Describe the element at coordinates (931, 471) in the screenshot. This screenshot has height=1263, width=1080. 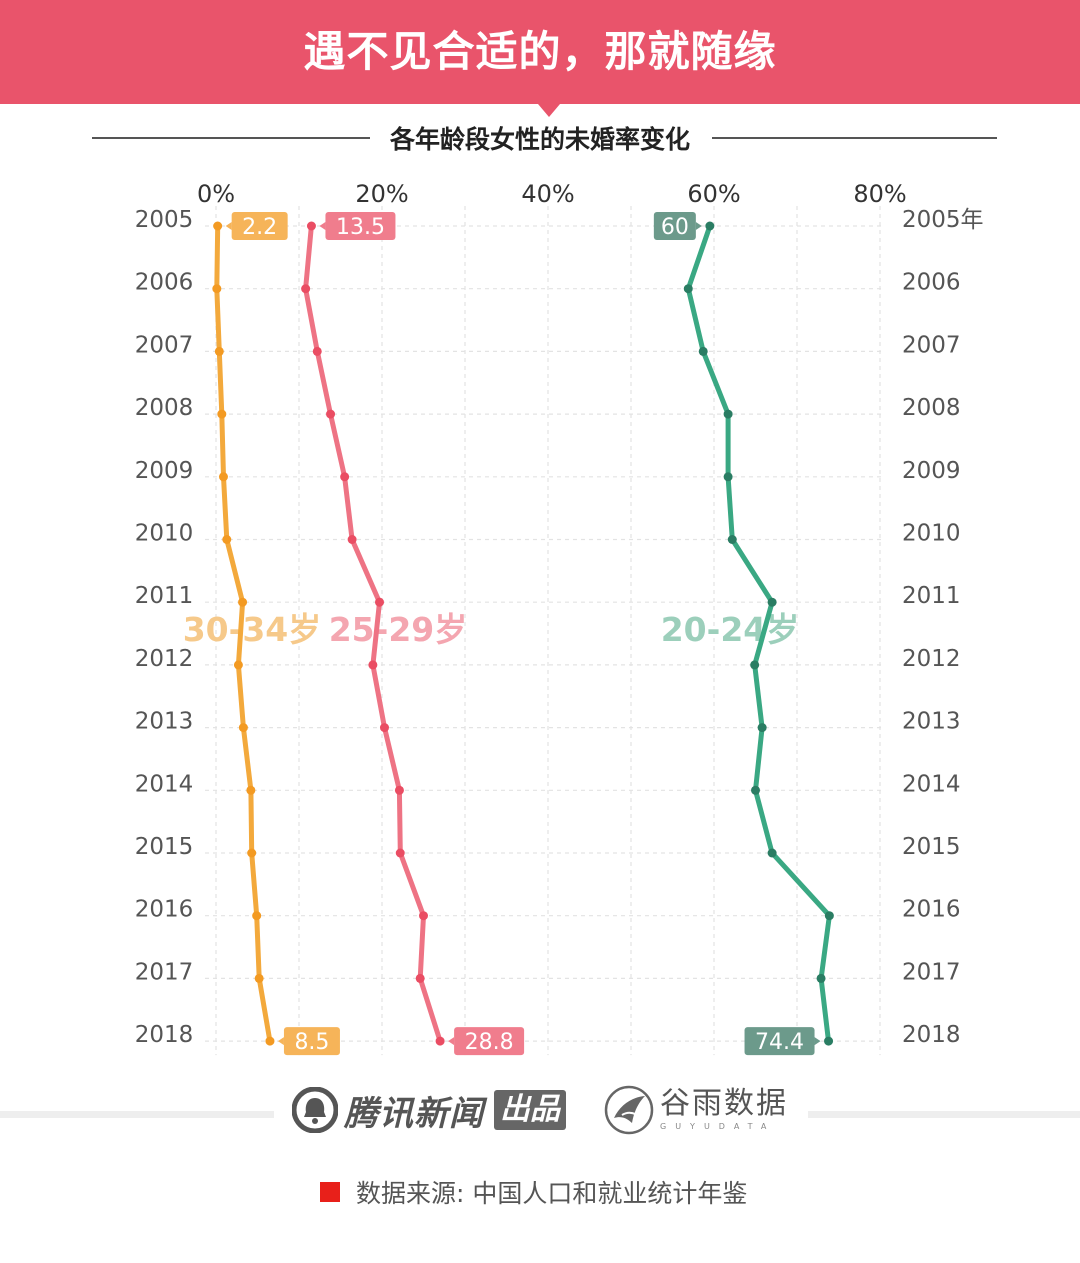
I see `y-label-right: 2009` at that location.